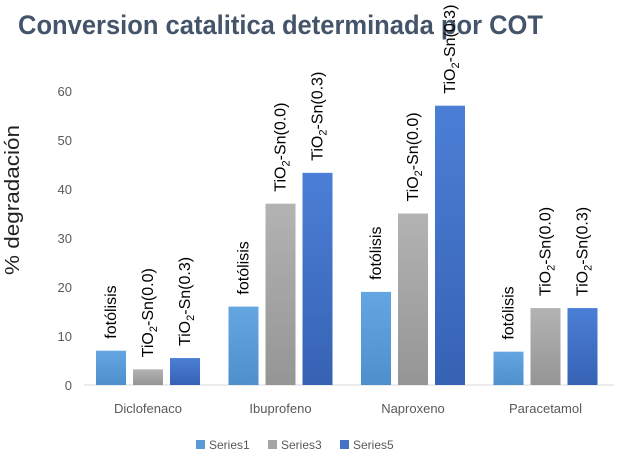 This screenshot has height=456, width=624. What do you see at coordinates (301, 445) in the screenshot?
I see `legend-label: Series3` at bounding box center [301, 445].